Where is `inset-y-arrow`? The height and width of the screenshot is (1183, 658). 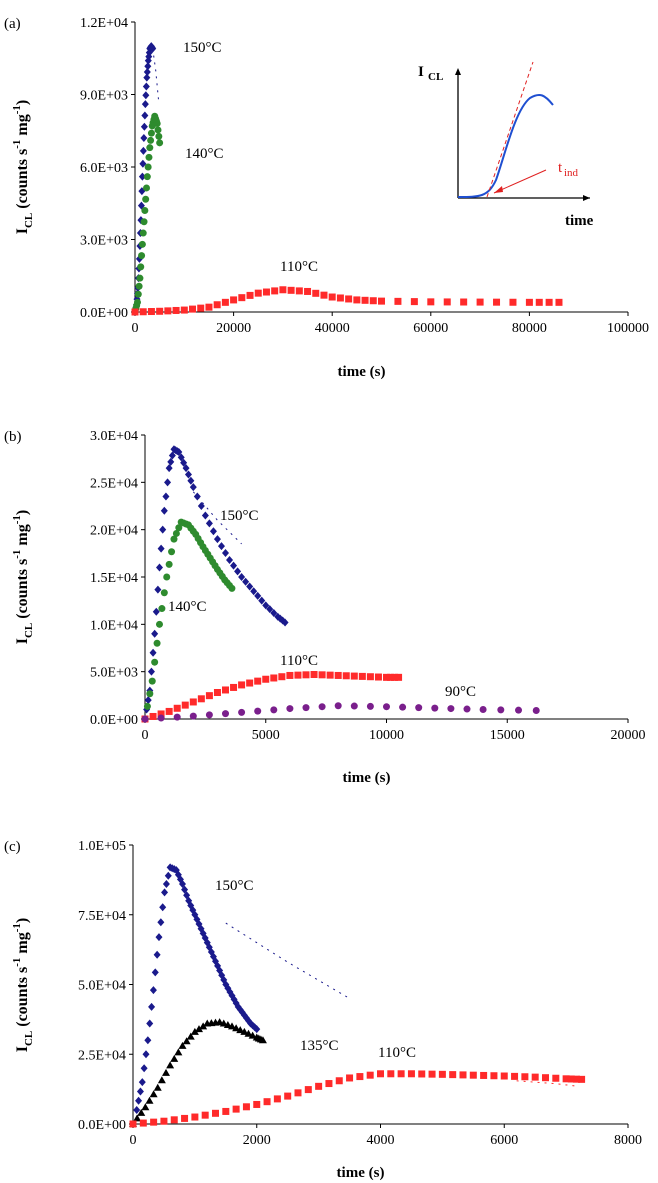 inset-y-arrow is located at coordinates (458, 71).